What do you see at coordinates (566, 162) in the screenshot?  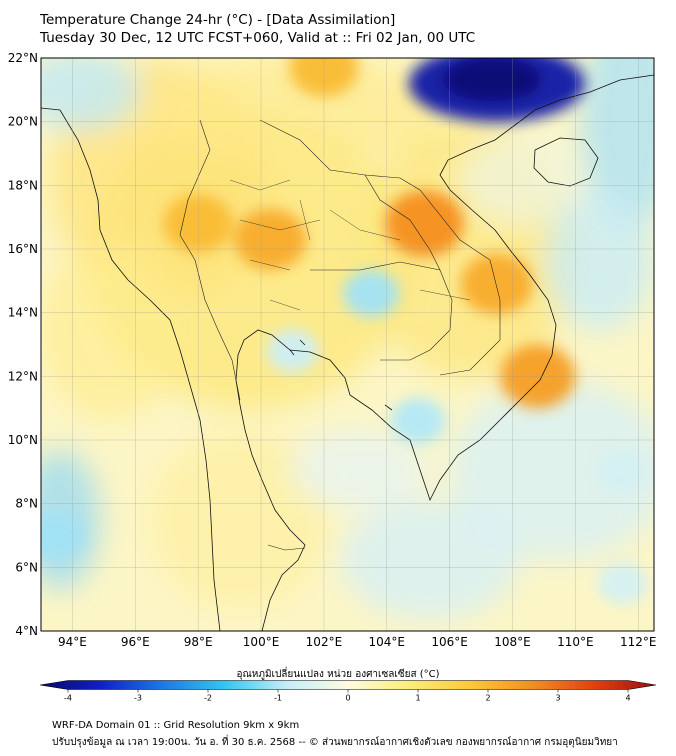 I see `coastline-hainan` at bounding box center [566, 162].